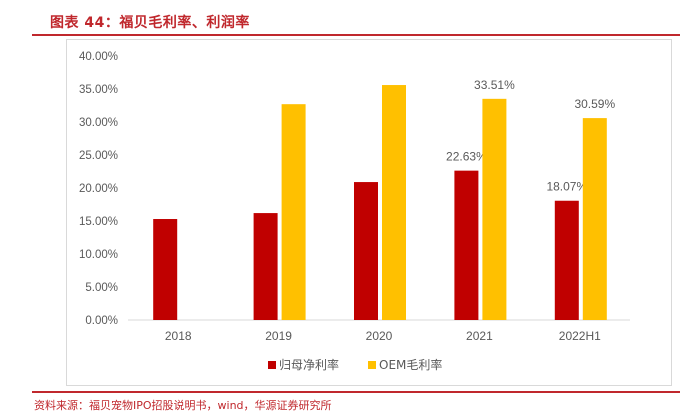  I want to click on data-label: 33.51%, so click(494, 85).